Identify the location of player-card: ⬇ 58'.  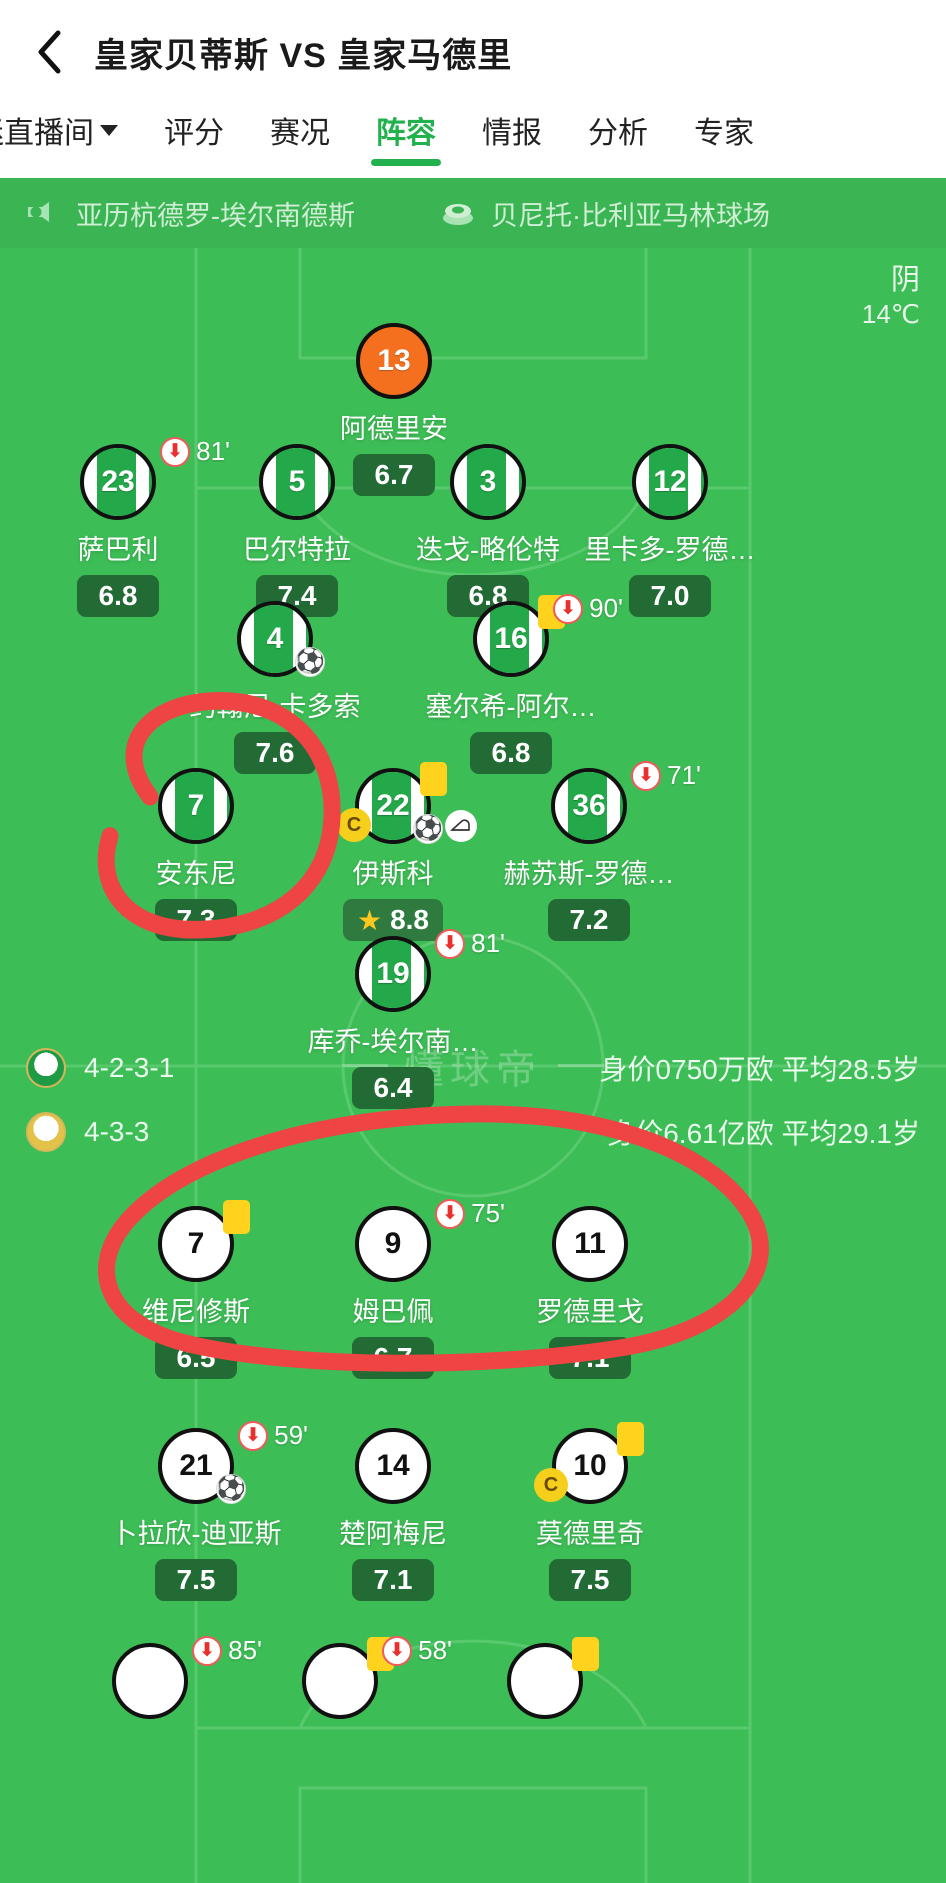
(343, 1677).